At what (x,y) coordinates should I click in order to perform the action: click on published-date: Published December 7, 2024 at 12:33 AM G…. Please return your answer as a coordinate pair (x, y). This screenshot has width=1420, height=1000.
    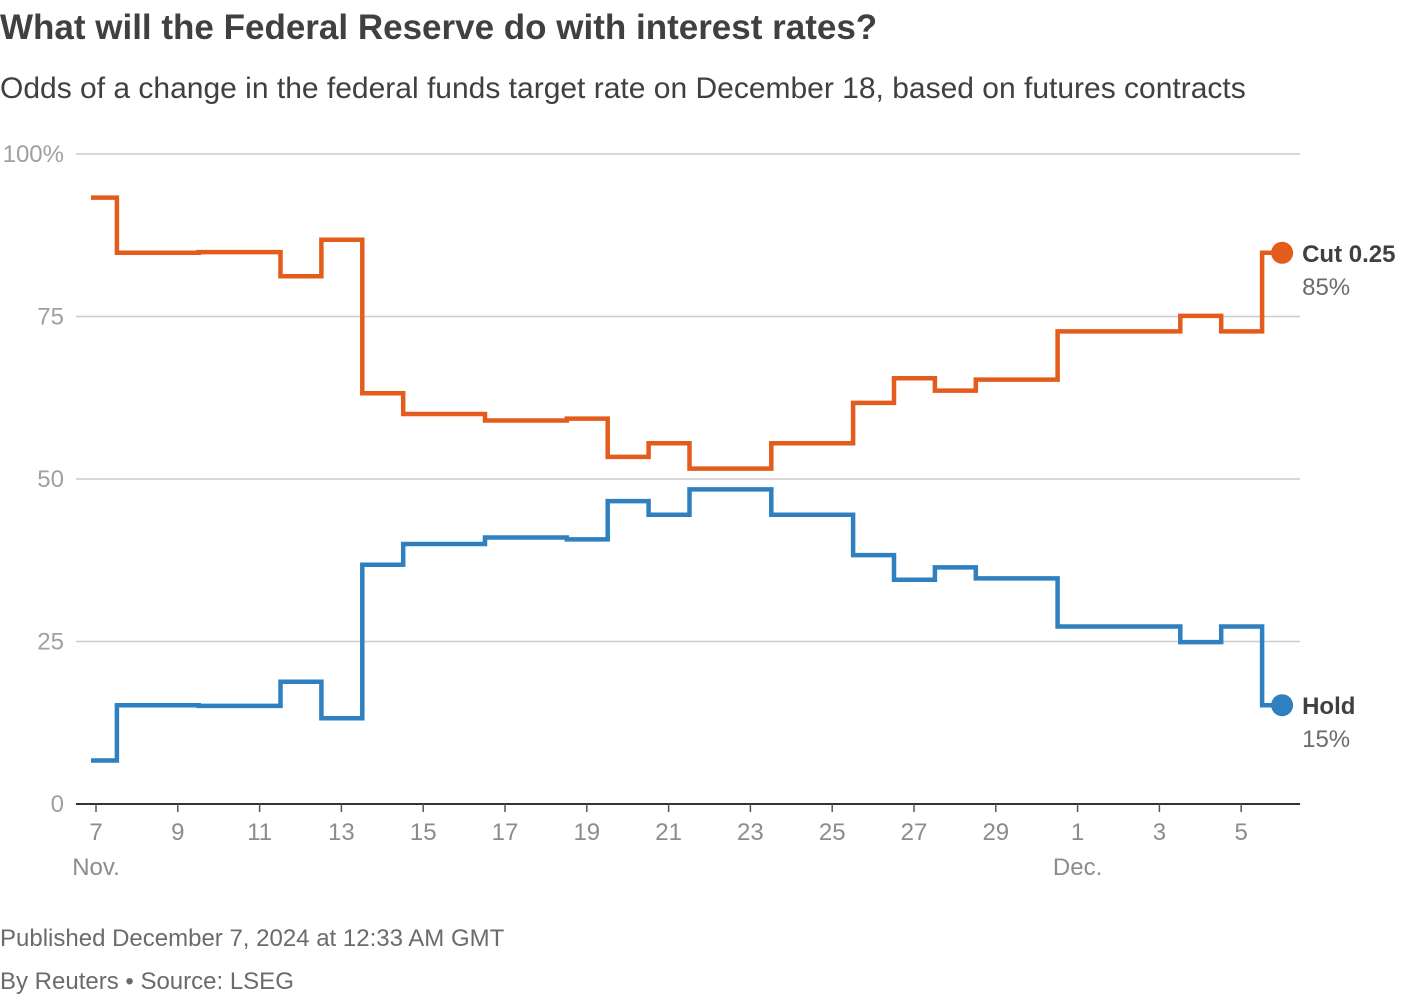
    Looking at the image, I should click on (252, 938).